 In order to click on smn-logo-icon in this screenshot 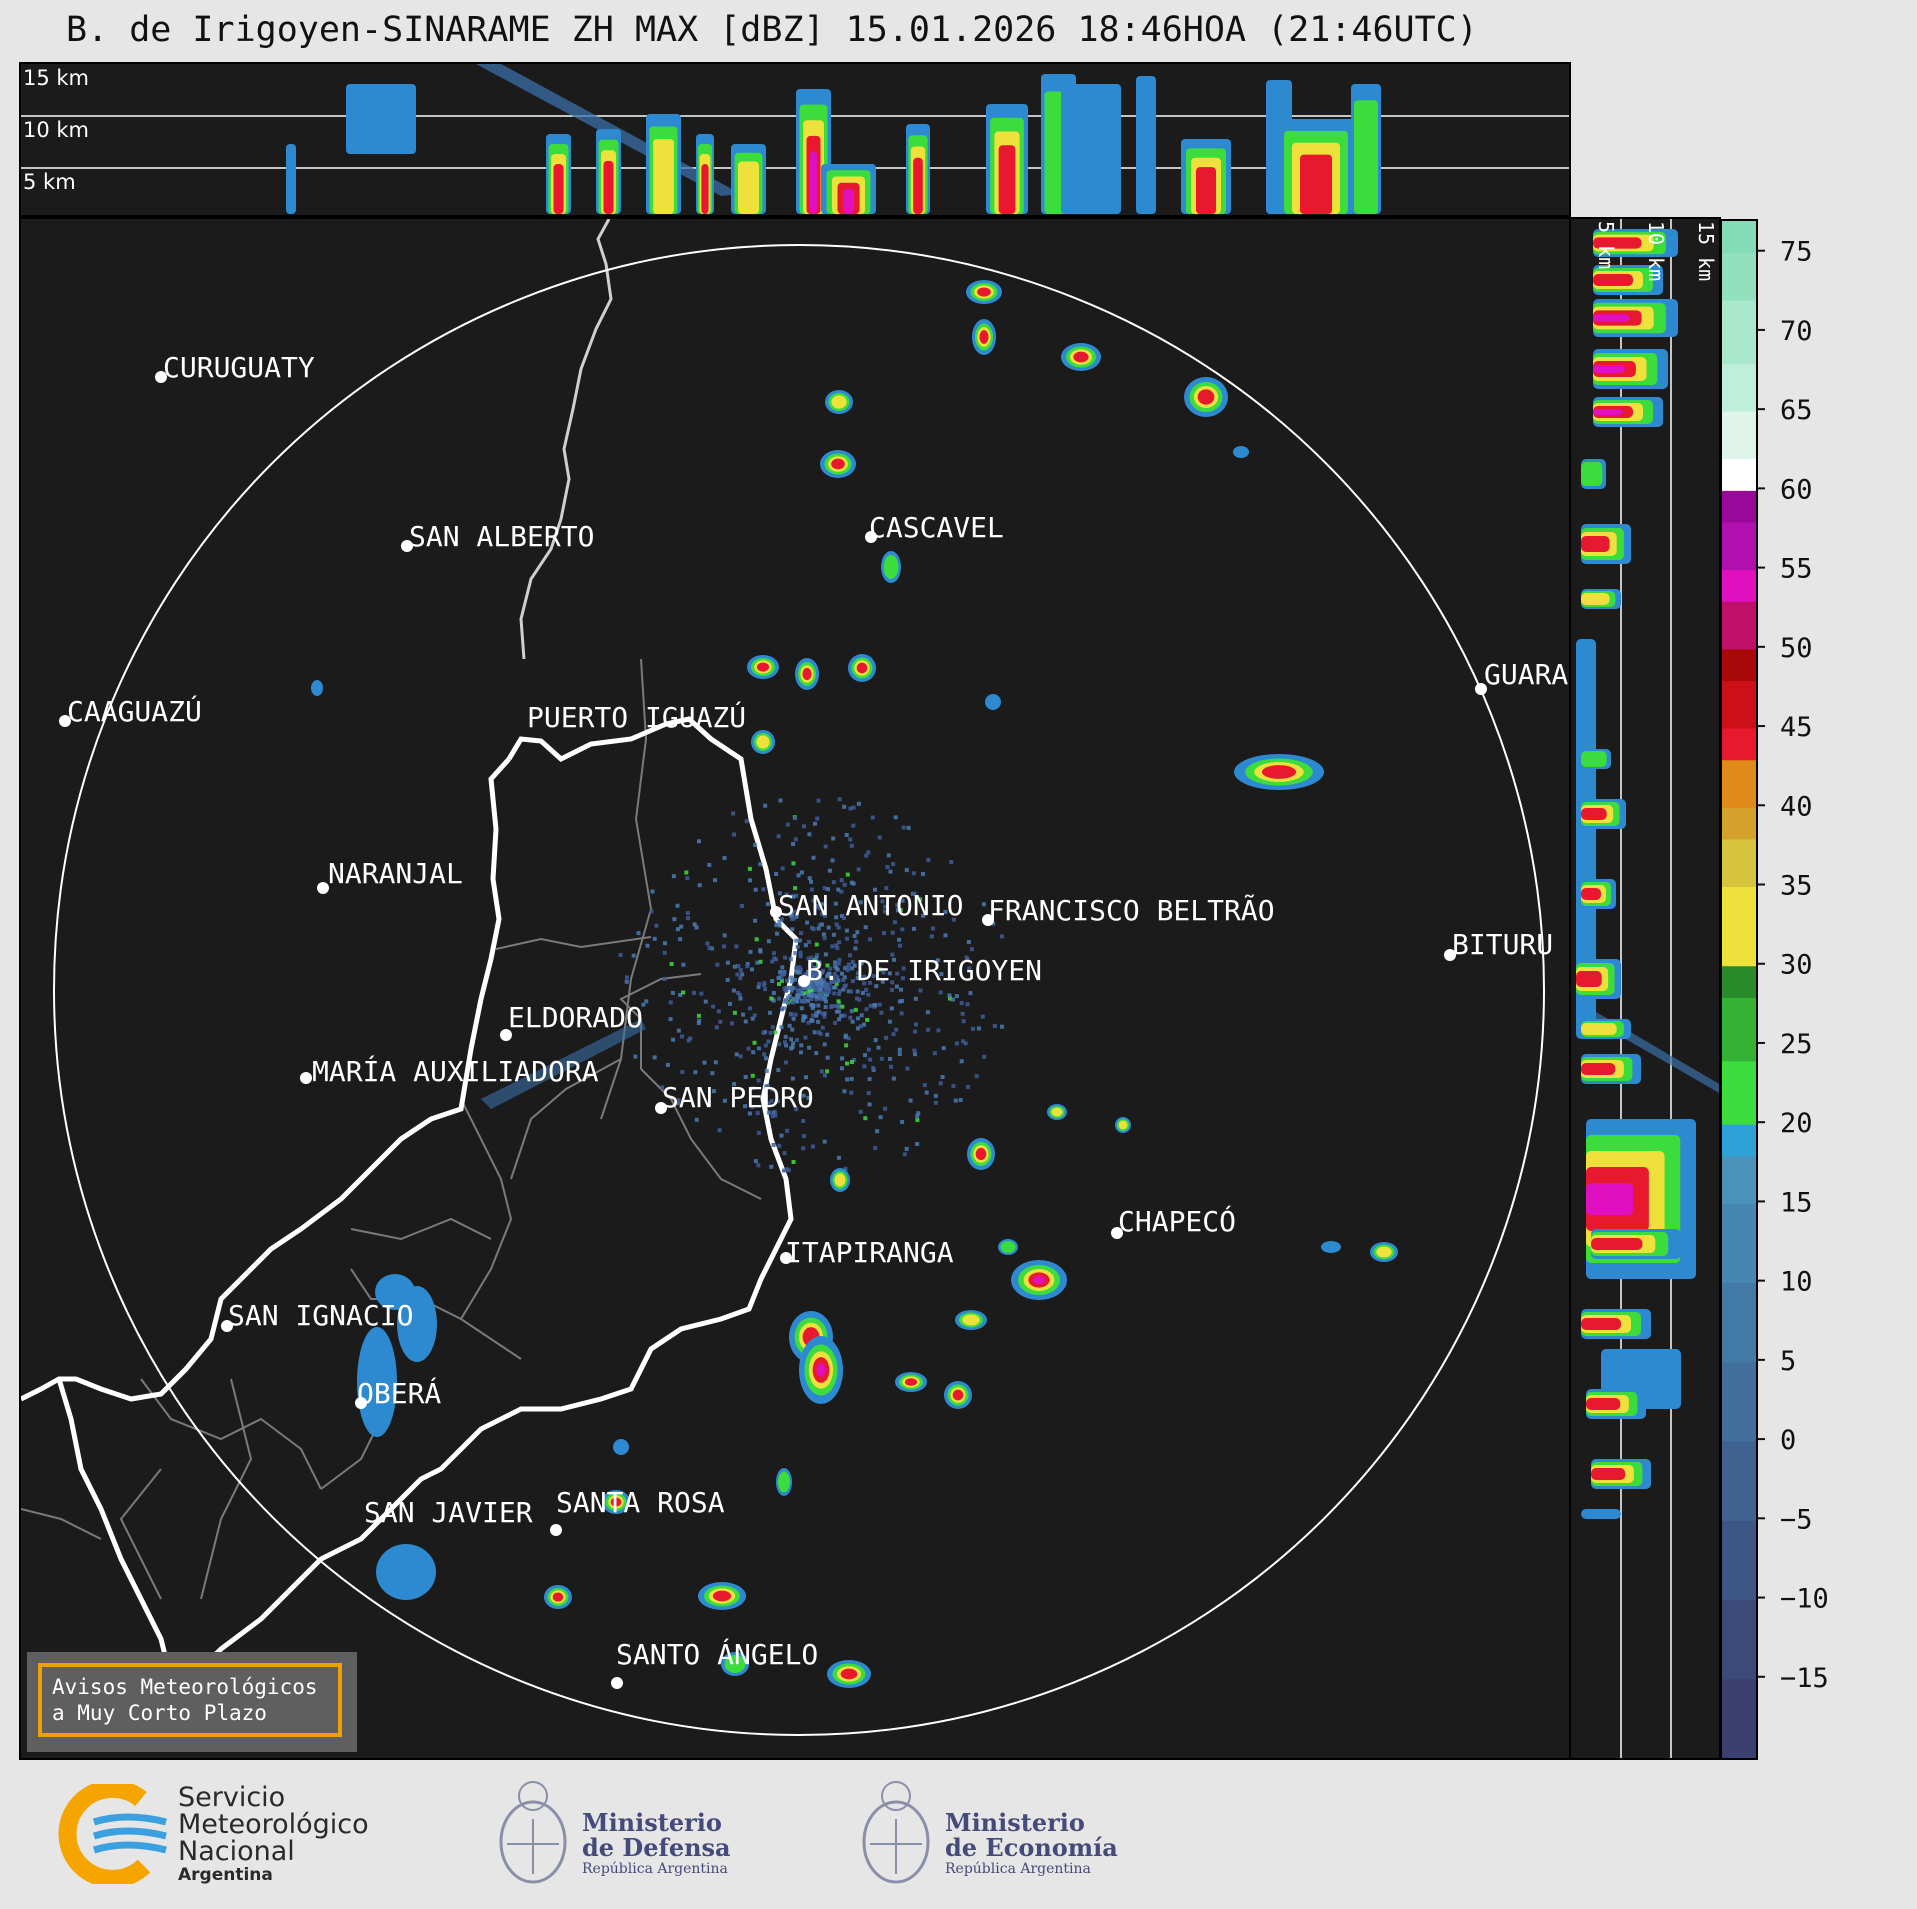, I will do `click(112, 1834)`.